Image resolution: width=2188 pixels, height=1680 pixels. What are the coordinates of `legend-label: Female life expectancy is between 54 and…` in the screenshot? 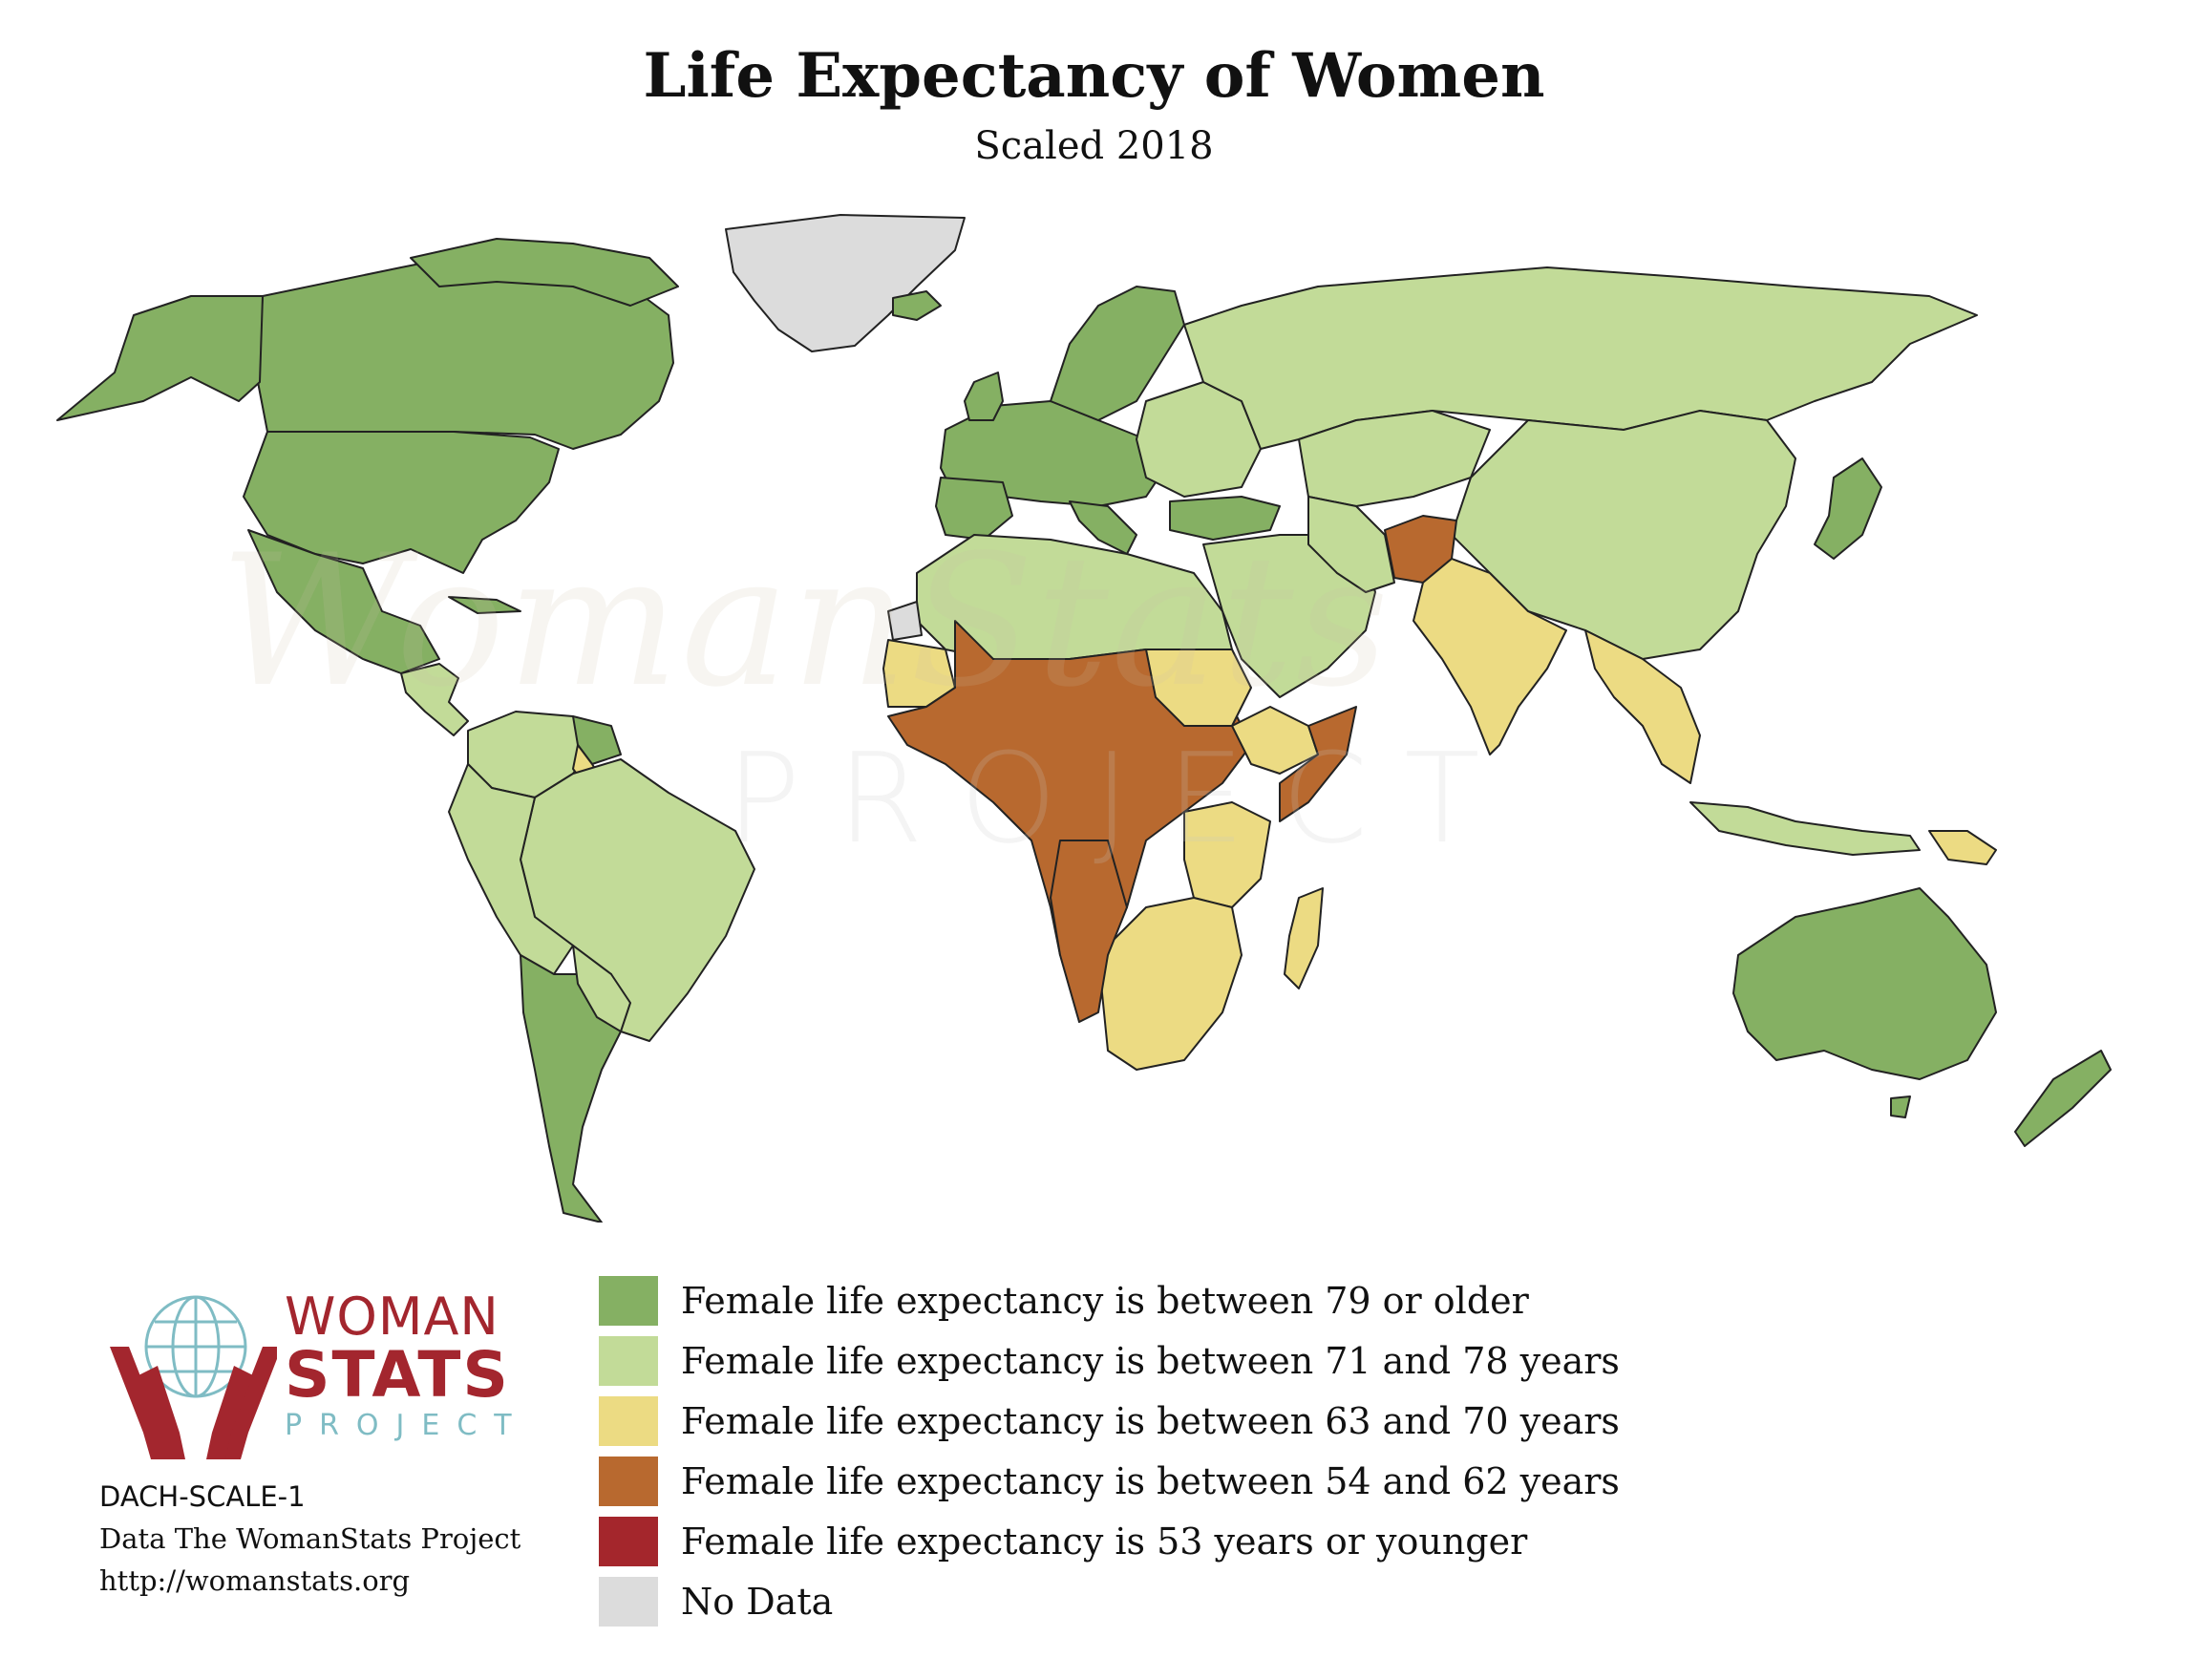 It's located at (1150, 1481).